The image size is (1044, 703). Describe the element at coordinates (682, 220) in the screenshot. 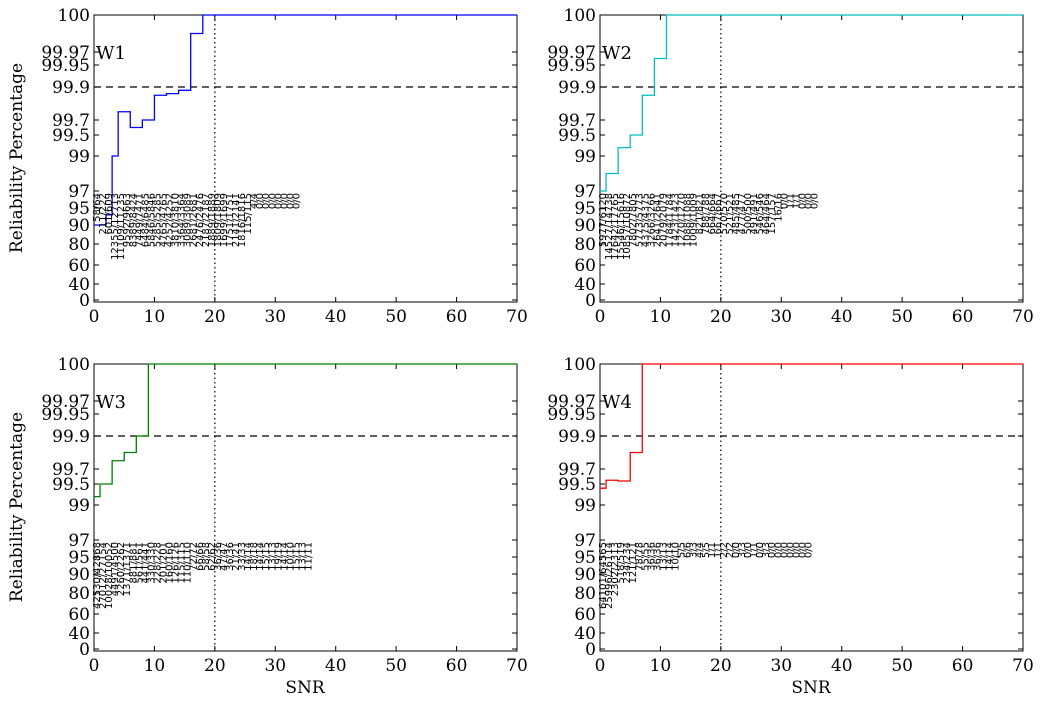

I see `count-label: 1270/1270` at that location.